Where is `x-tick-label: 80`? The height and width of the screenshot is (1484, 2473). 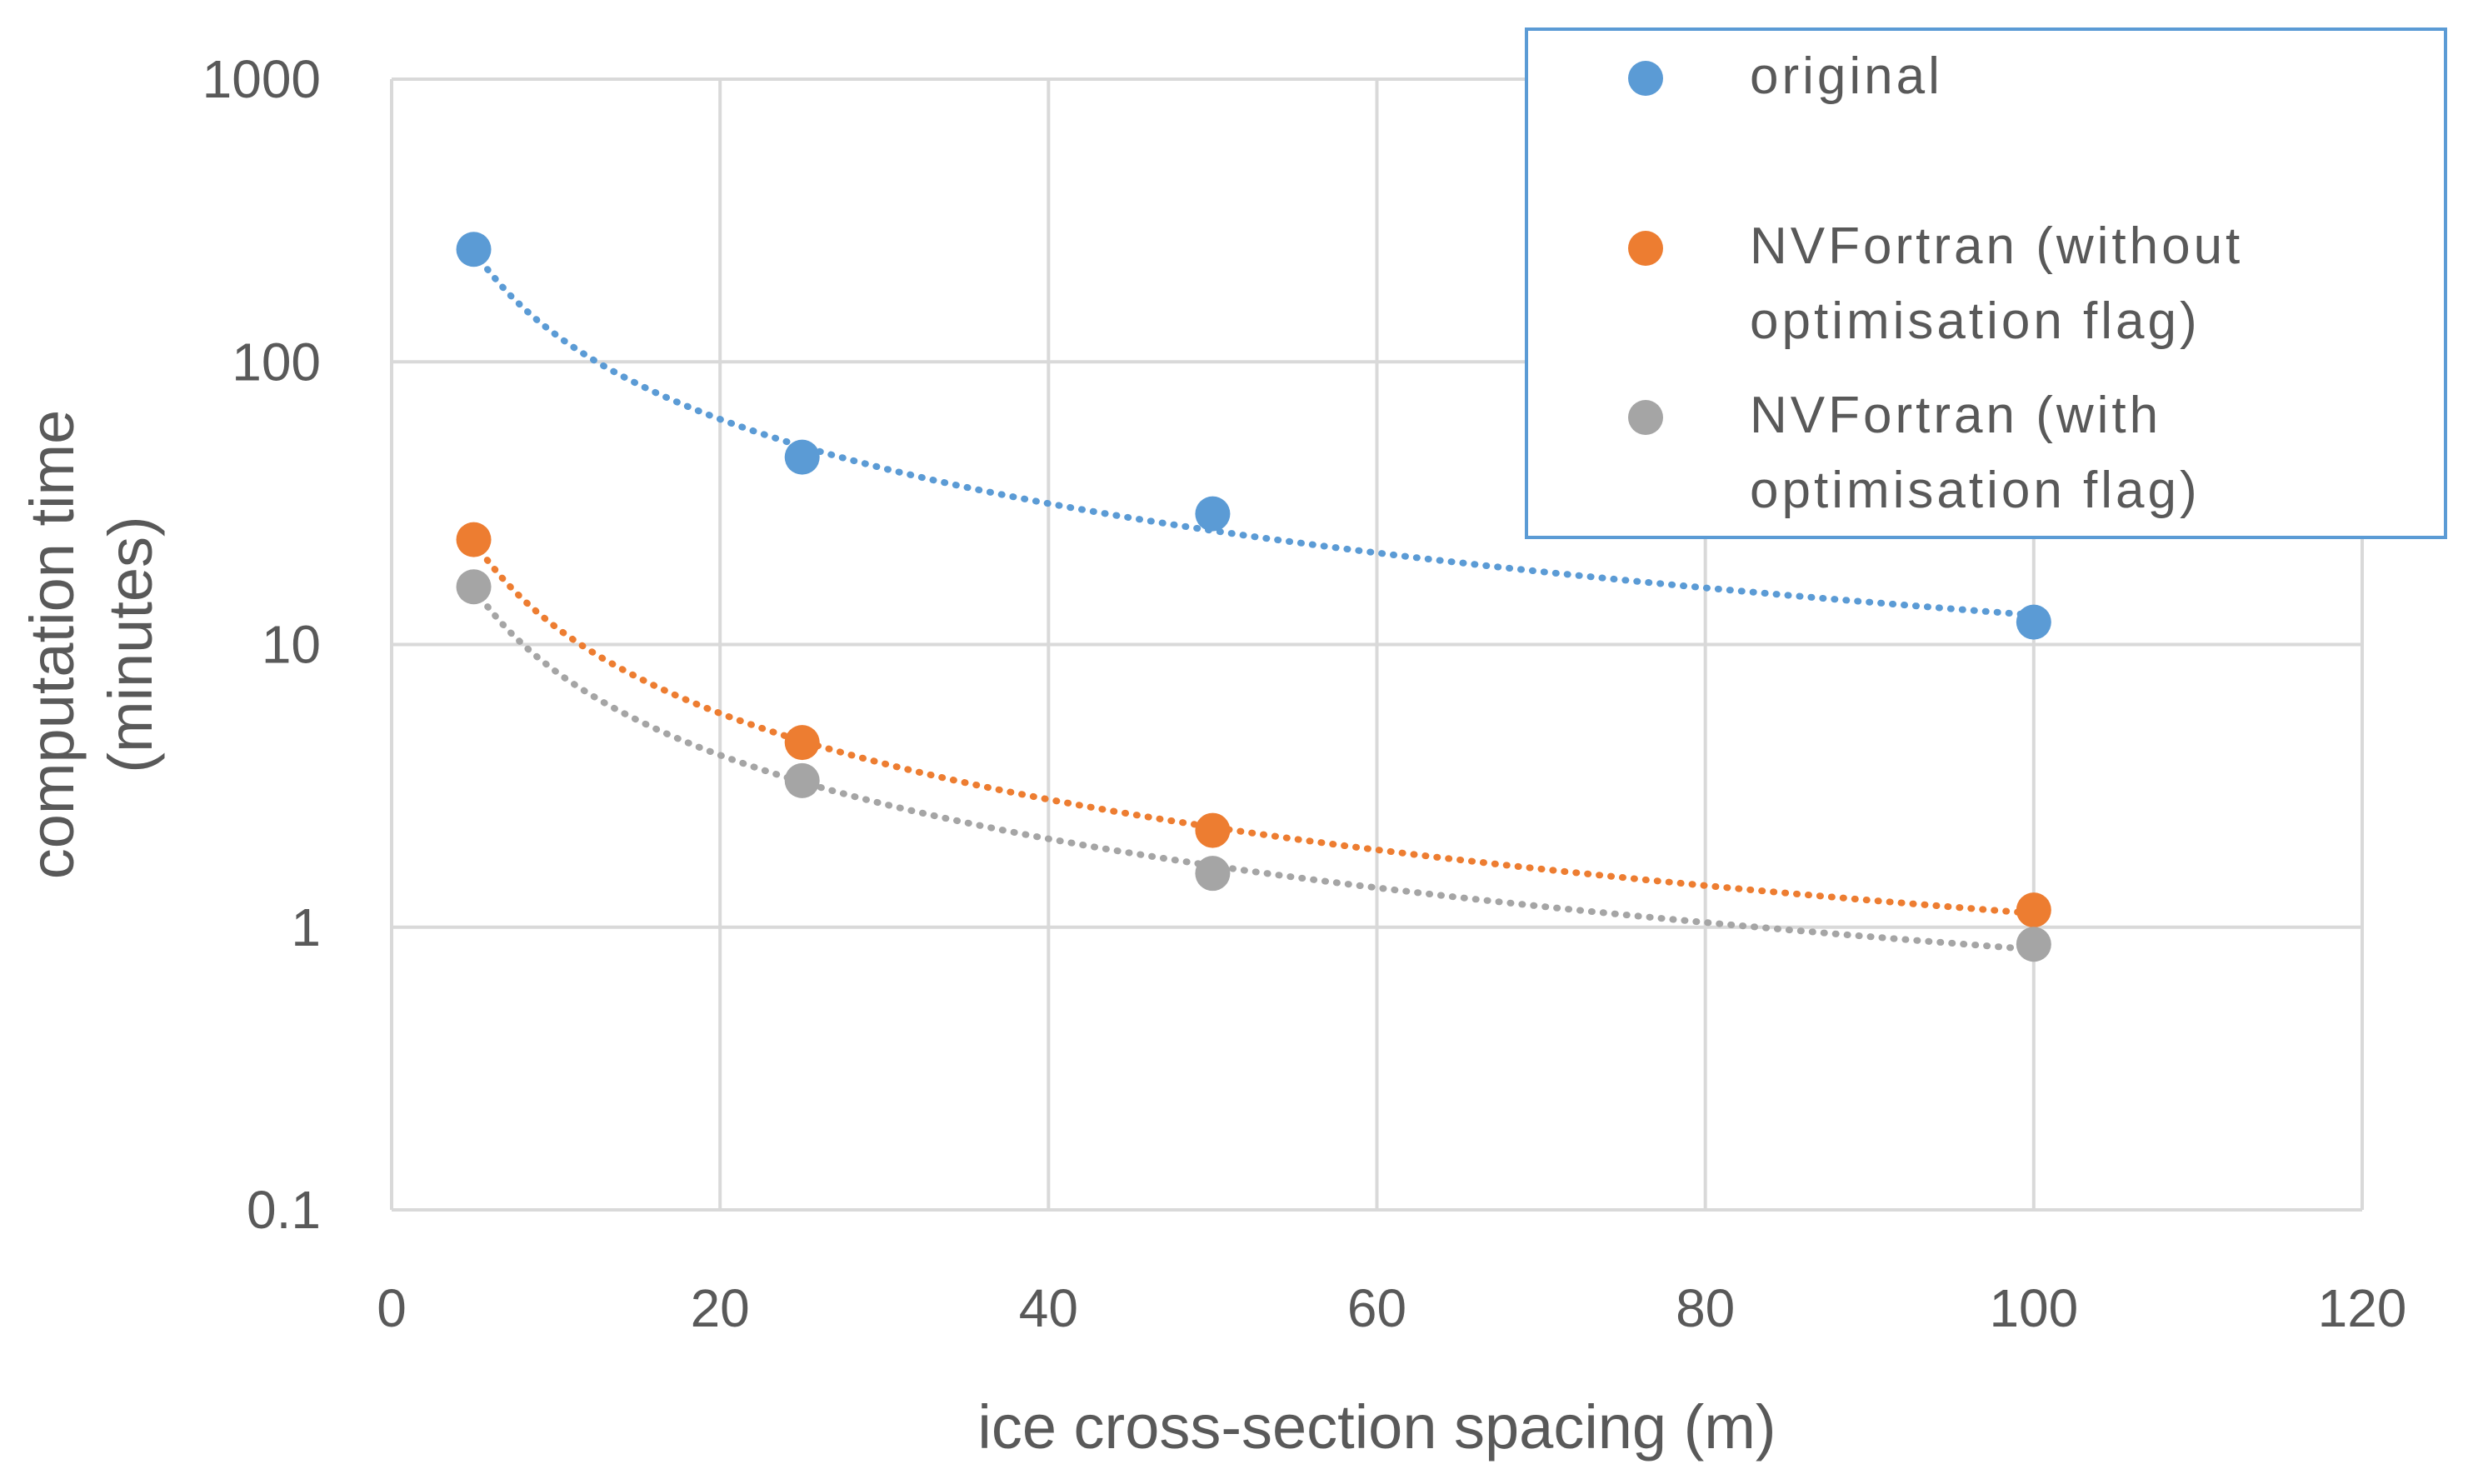
x-tick-label: 80 is located at coordinates (1705, 1308).